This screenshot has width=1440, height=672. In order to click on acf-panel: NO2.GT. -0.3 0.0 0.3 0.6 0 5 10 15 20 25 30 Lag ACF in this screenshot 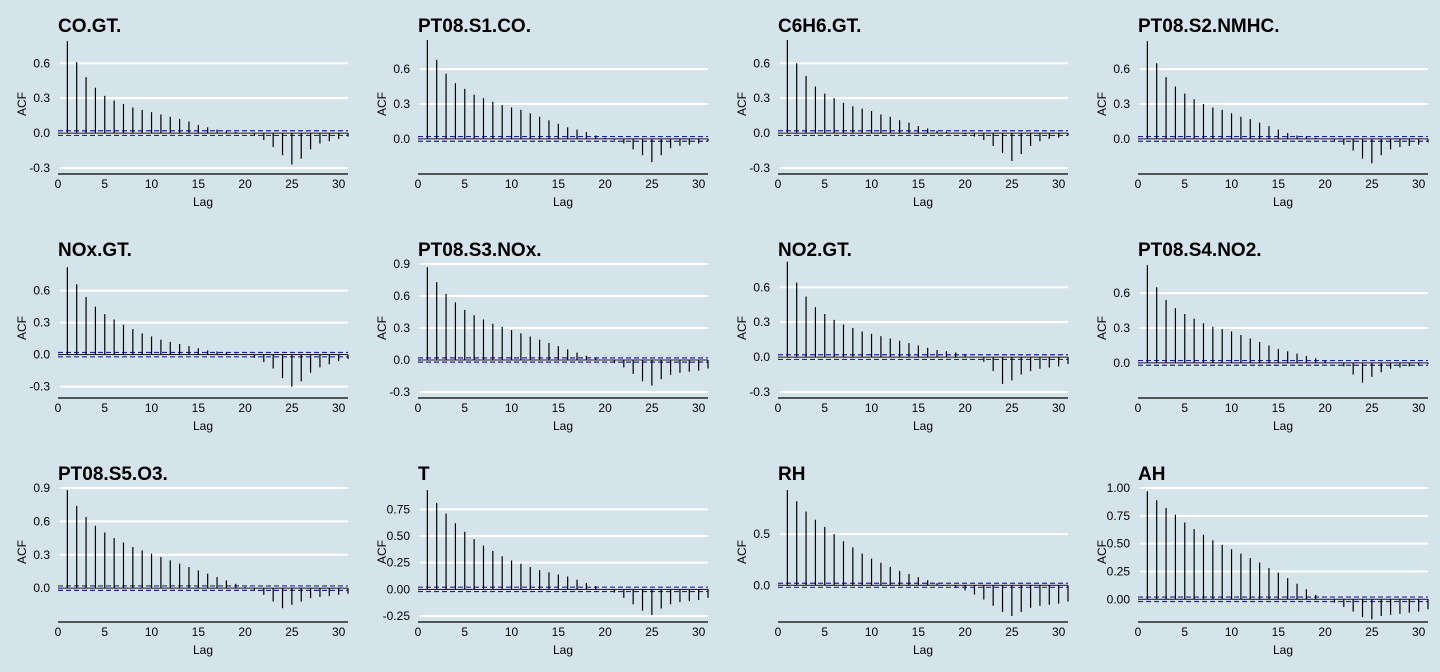, I will do `click(902, 336)`.